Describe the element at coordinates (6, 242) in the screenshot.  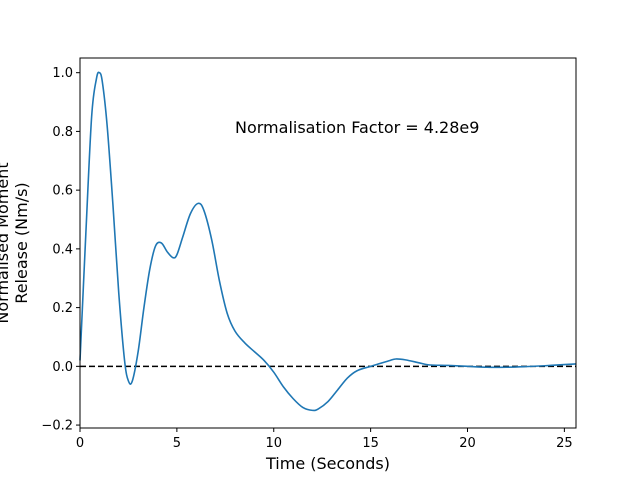
I see `y-axis-label-line-1: Normalised Moment` at that location.